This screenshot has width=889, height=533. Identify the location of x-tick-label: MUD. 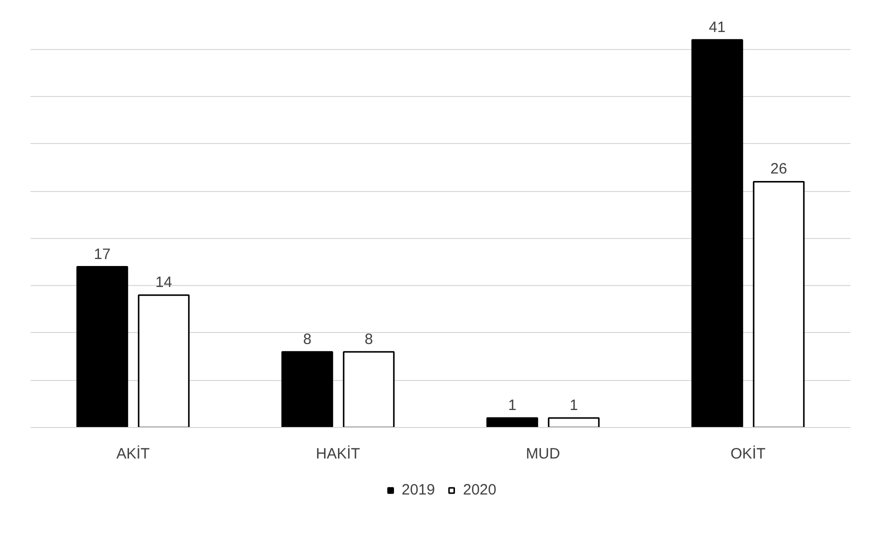
(543, 454).